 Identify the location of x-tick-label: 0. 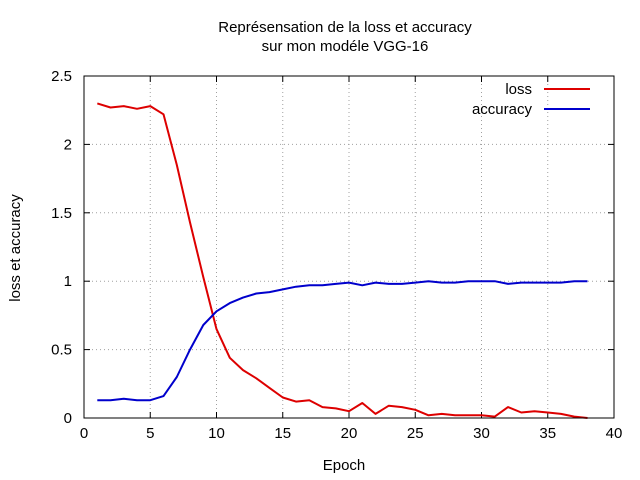
(84, 433).